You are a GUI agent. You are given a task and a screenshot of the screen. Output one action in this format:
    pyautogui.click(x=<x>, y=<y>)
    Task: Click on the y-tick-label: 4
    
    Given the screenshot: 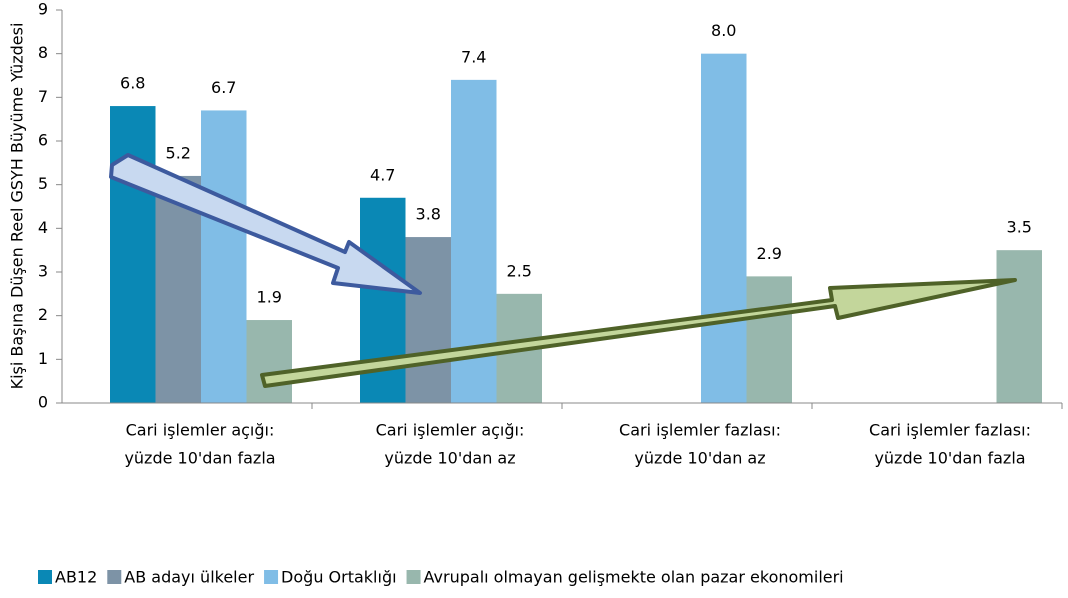 What is the action you would take?
    pyautogui.click(x=43, y=227)
    